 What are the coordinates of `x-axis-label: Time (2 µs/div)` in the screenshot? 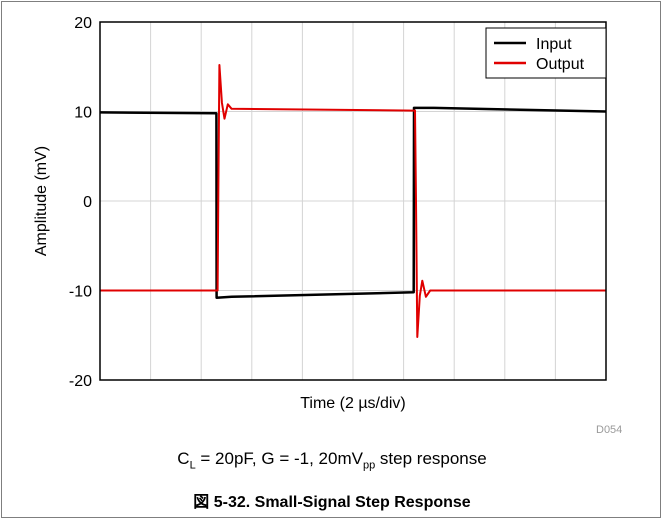 It's located at (353, 403).